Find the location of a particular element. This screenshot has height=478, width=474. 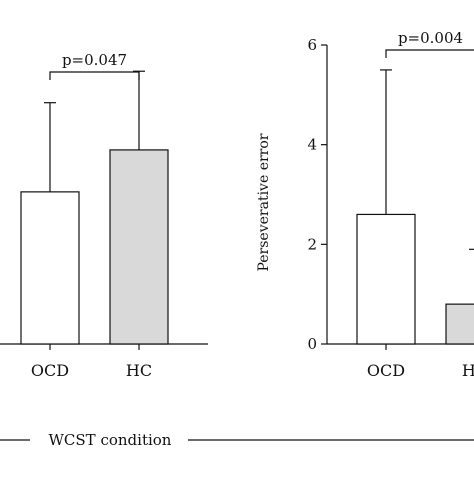

right-x-tick-label-ocd: OCD is located at coordinates (386, 370).